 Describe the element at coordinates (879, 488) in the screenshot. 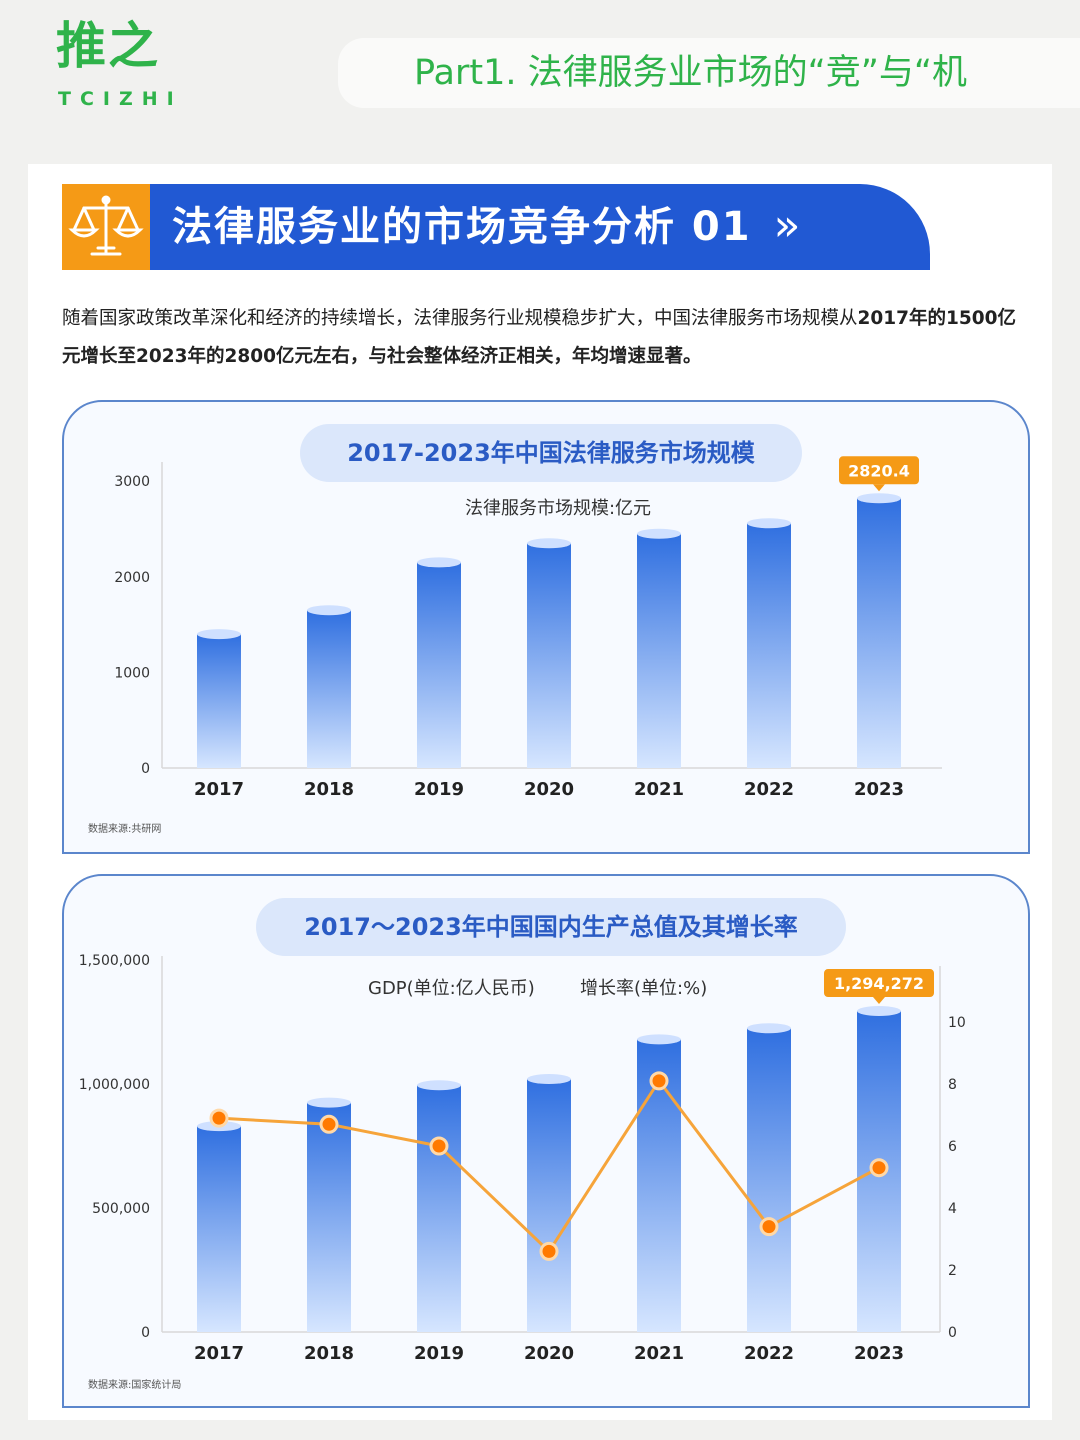

I see `chart1-highlight-label-pointer` at that location.